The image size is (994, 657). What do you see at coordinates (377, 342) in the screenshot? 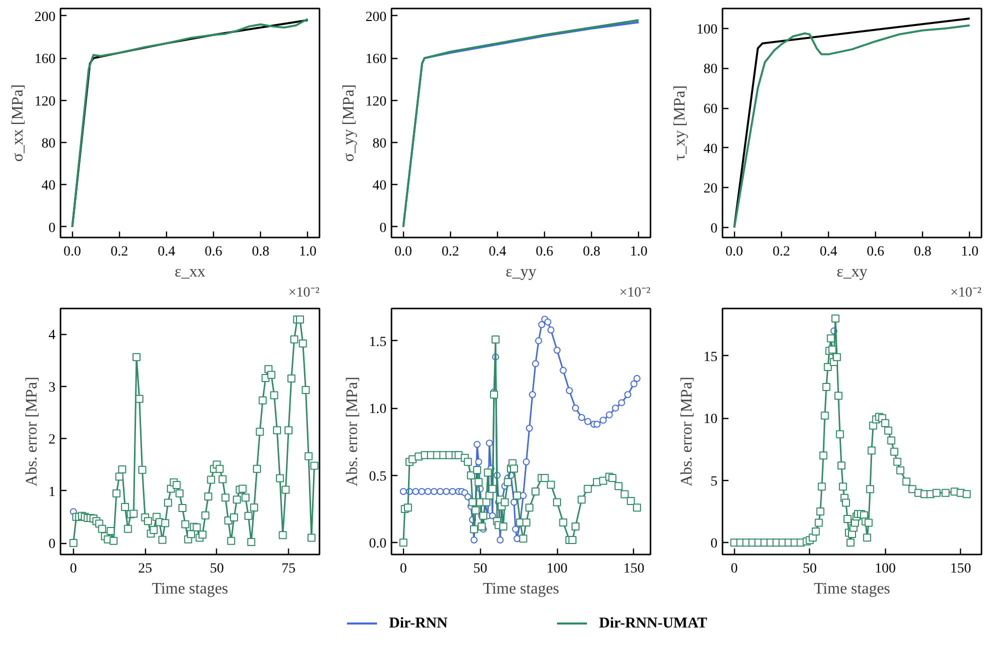
I see `y-tick-label: 1.5` at bounding box center [377, 342].